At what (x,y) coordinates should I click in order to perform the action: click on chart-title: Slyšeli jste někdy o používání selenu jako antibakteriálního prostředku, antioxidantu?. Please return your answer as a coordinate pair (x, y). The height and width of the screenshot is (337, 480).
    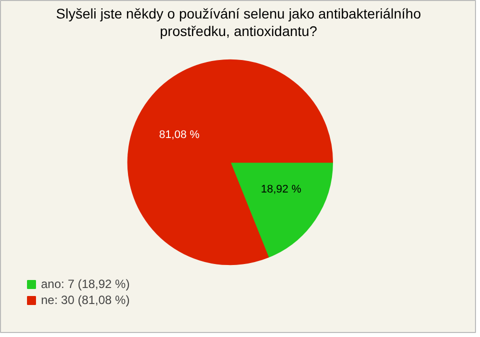
    Looking at the image, I should click on (239, 22).